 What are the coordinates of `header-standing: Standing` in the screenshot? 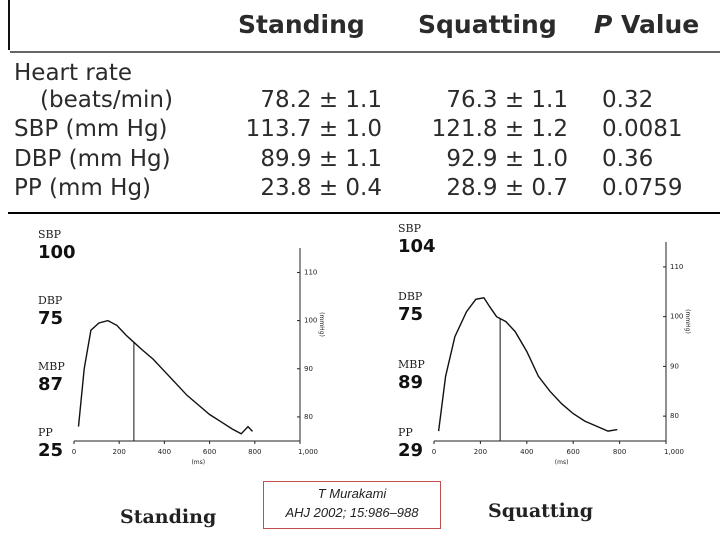 It's located at (301, 24).